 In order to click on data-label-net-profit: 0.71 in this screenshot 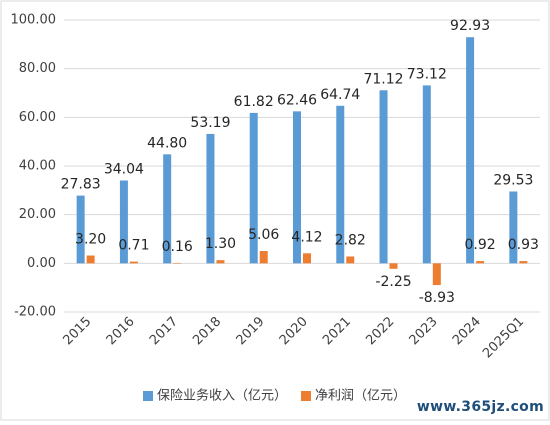, I will do `click(133, 246)`.